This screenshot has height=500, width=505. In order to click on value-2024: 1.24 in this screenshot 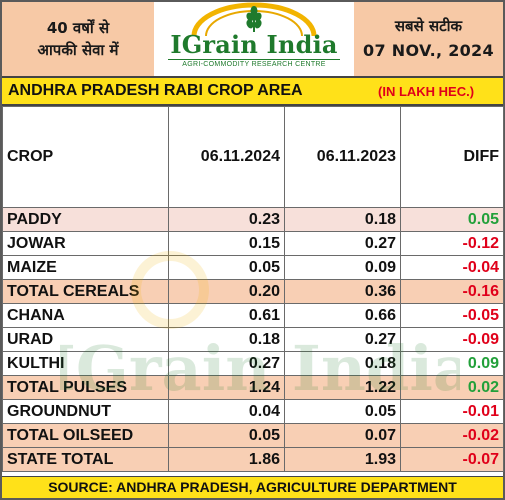, I will do `click(226, 387)`.